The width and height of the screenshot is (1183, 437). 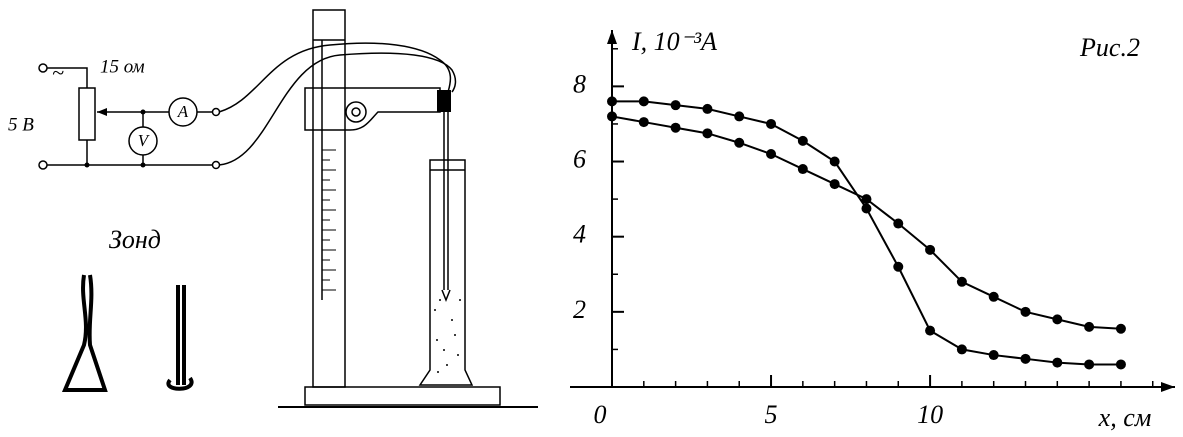 What do you see at coordinates (612, 37) in the screenshot?
I see `y-axis-arrow` at bounding box center [612, 37].